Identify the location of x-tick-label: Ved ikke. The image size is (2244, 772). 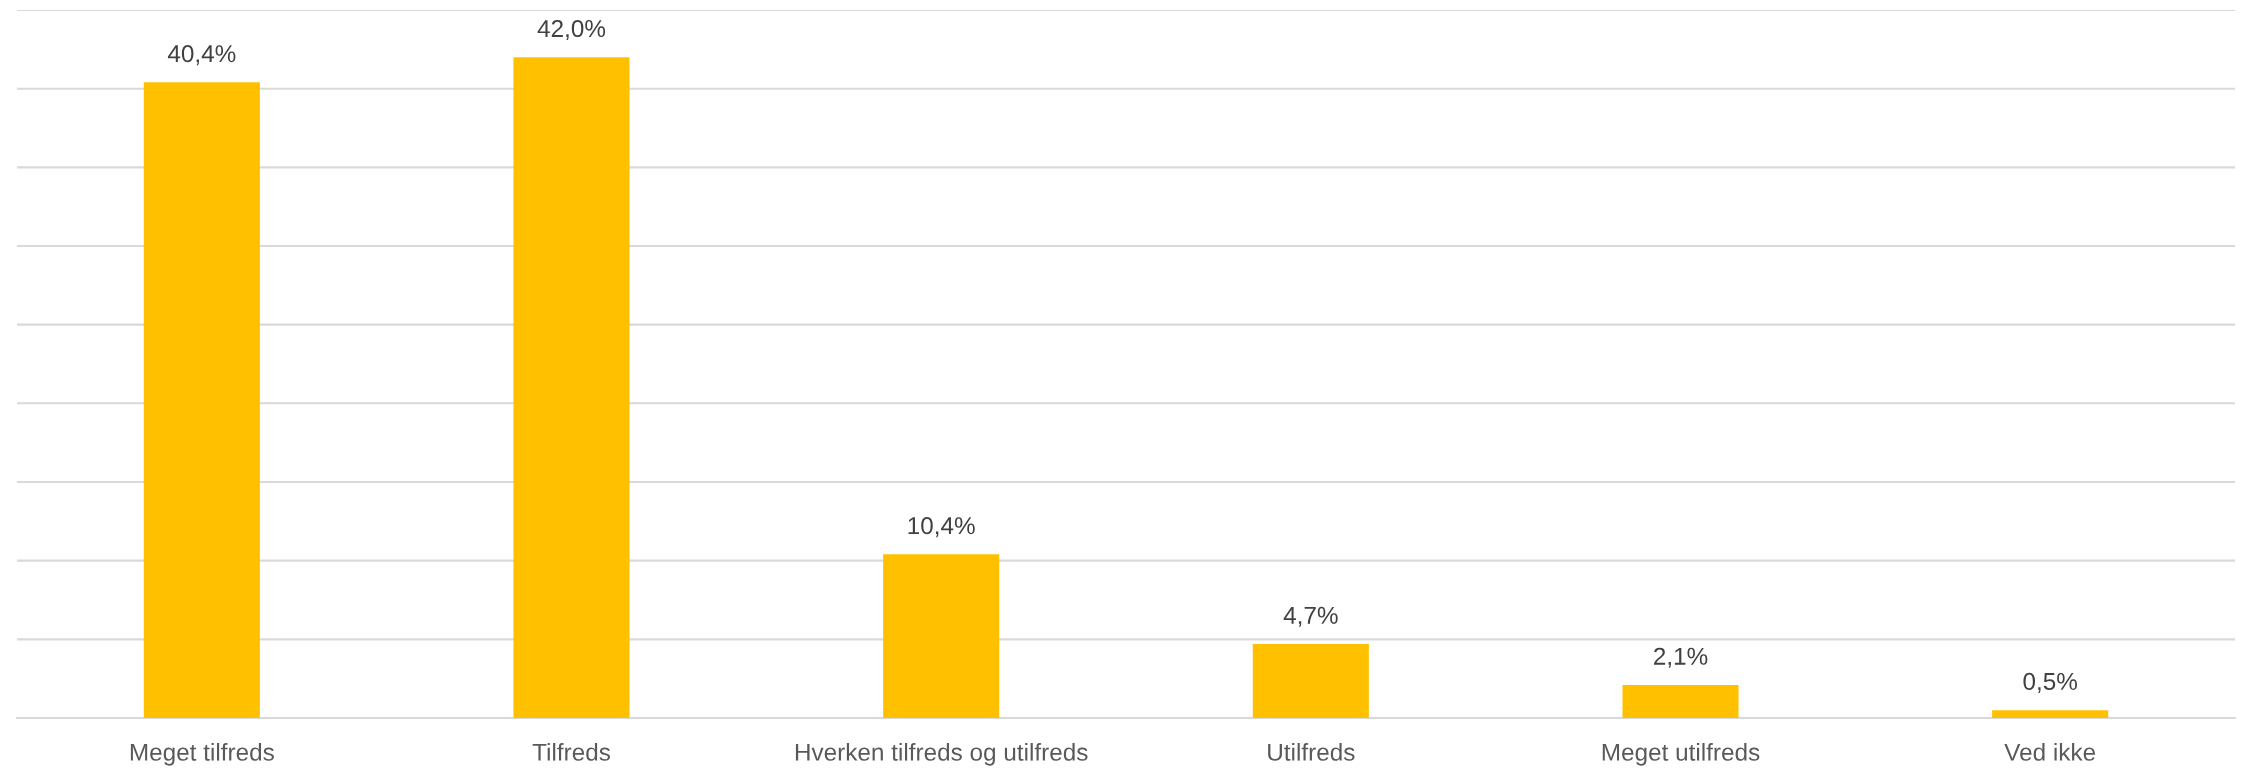
(2050, 752).